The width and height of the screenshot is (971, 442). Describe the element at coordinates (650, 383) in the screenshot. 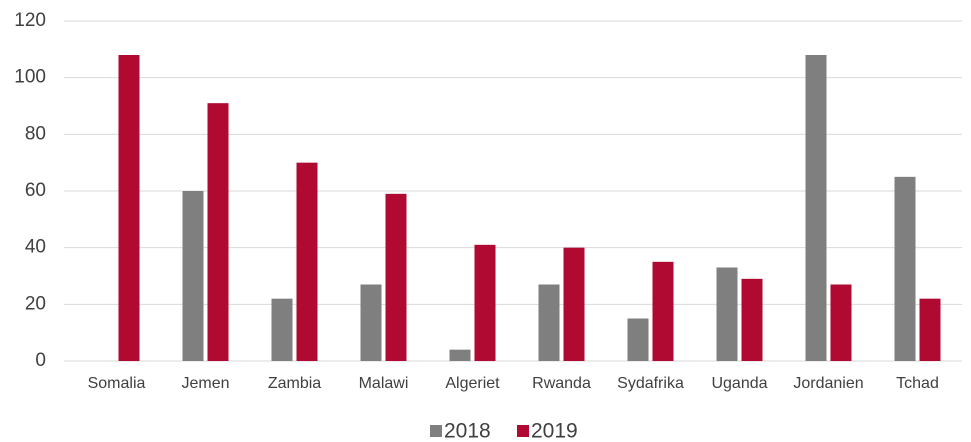

I see `x-tick-label: Sydafrika` at that location.